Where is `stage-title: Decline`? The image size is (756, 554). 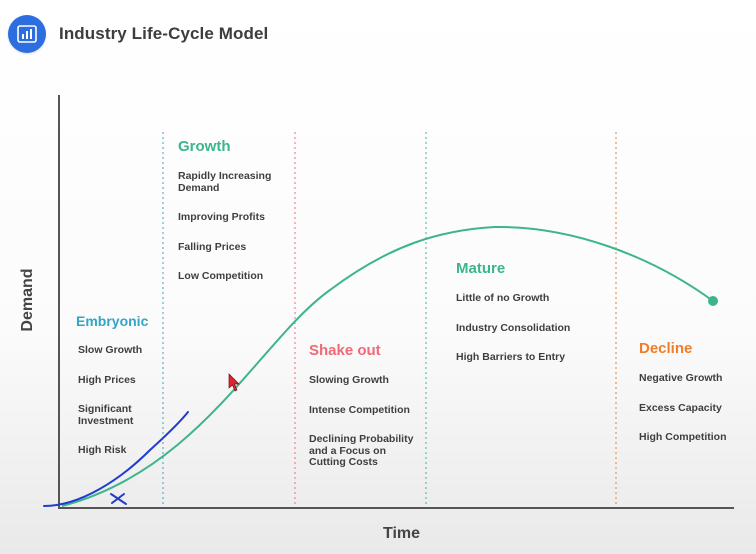
stage-title: Decline is located at coordinates (666, 348).